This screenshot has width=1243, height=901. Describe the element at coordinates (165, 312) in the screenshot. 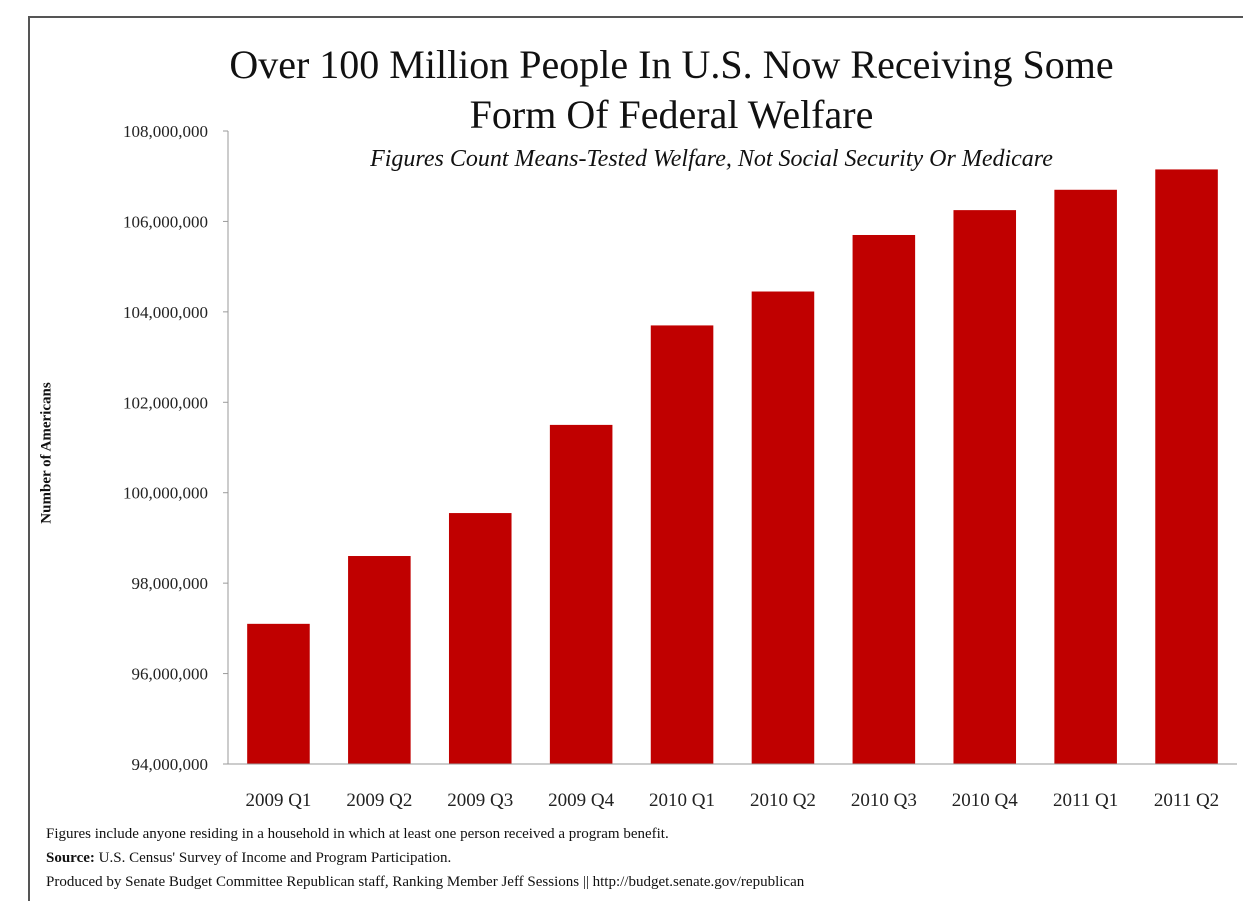

I see `y-tick-label: 104,000,000` at that location.